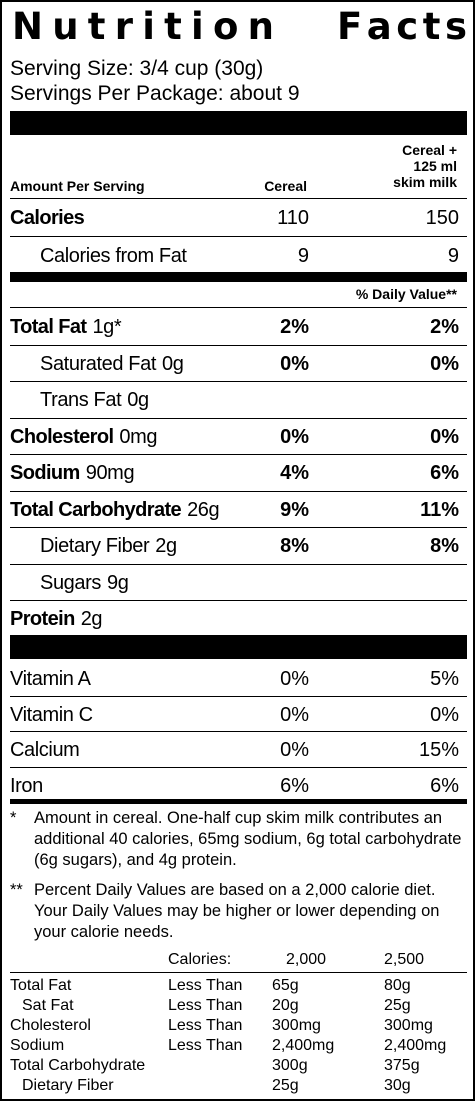 Image resolution: width=475 pixels, height=1101 pixels. What do you see at coordinates (238, 786) in the screenshot?
I see `vitamin-row: Iron 6% 6%` at bounding box center [238, 786].